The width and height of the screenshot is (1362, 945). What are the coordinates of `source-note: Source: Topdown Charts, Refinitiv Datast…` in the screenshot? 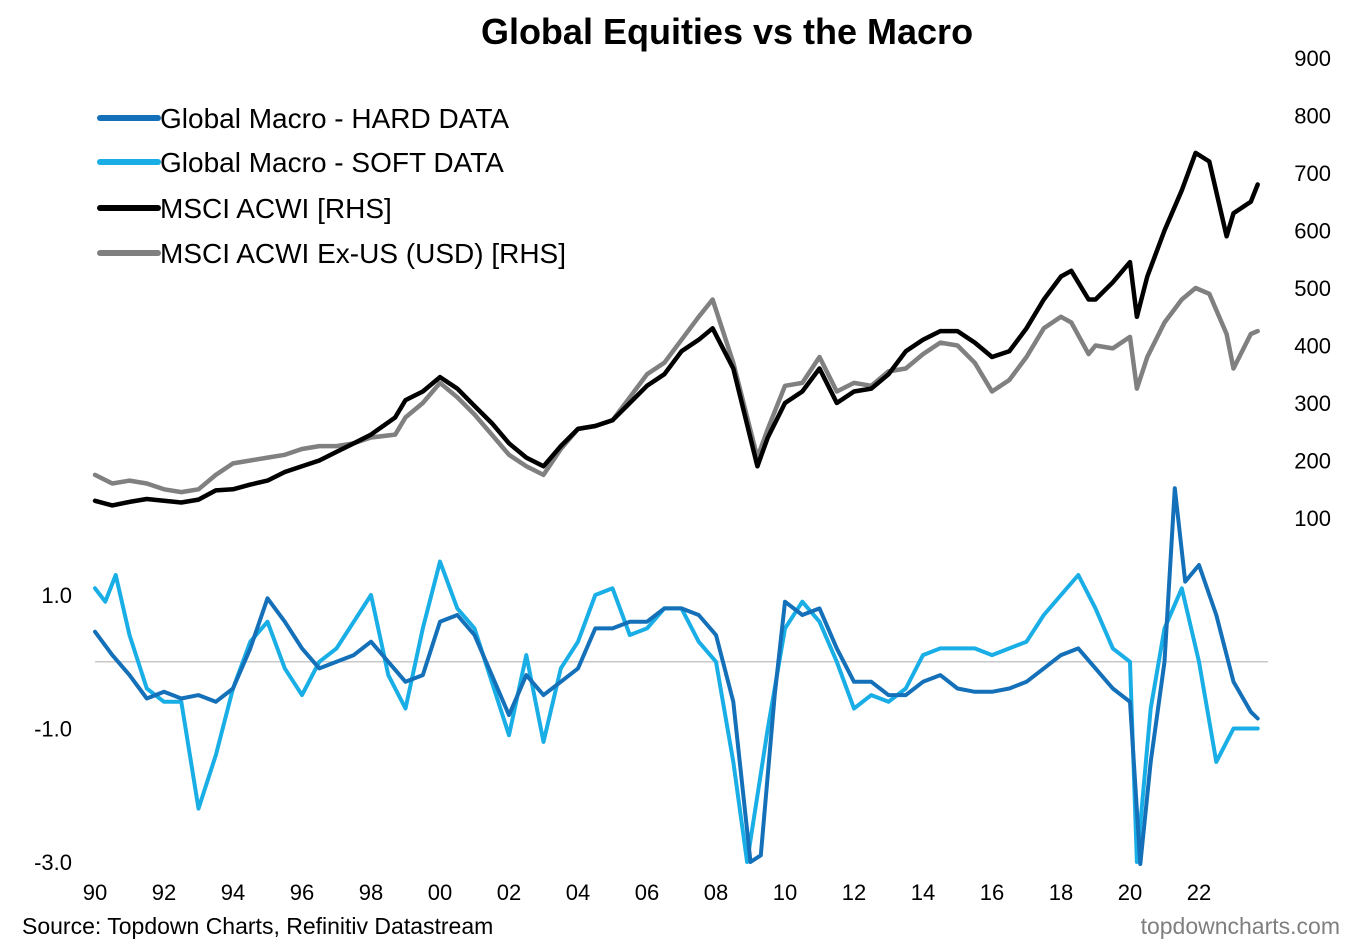 It's located at (257, 926).